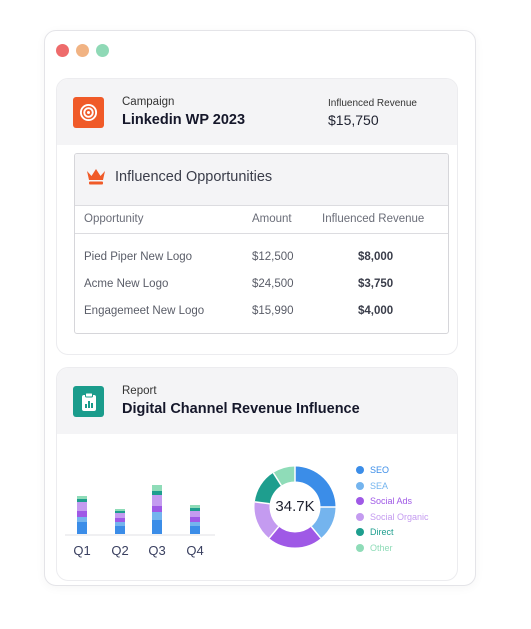  What do you see at coordinates (195, 506) in the screenshot?
I see `bar-segment-q4-other` at bounding box center [195, 506].